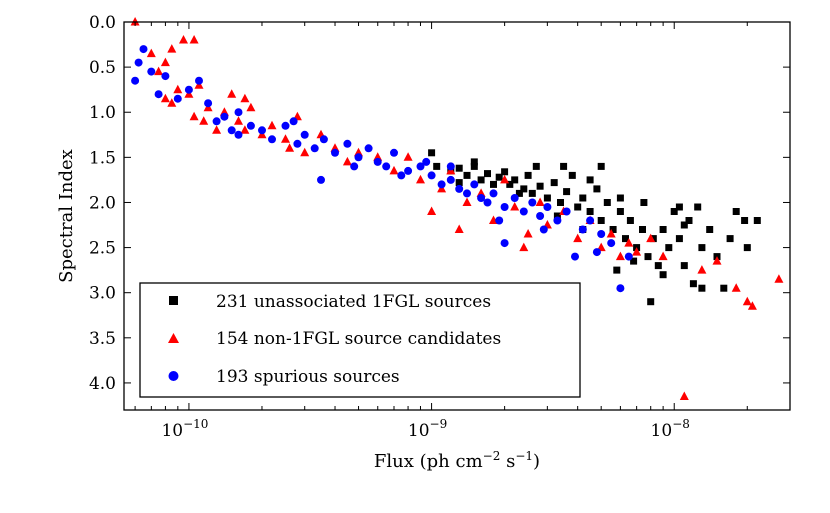 The height and width of the screenshot is (513, 830). I want to click on x-tick-label: 10−8, so click(670, 429).